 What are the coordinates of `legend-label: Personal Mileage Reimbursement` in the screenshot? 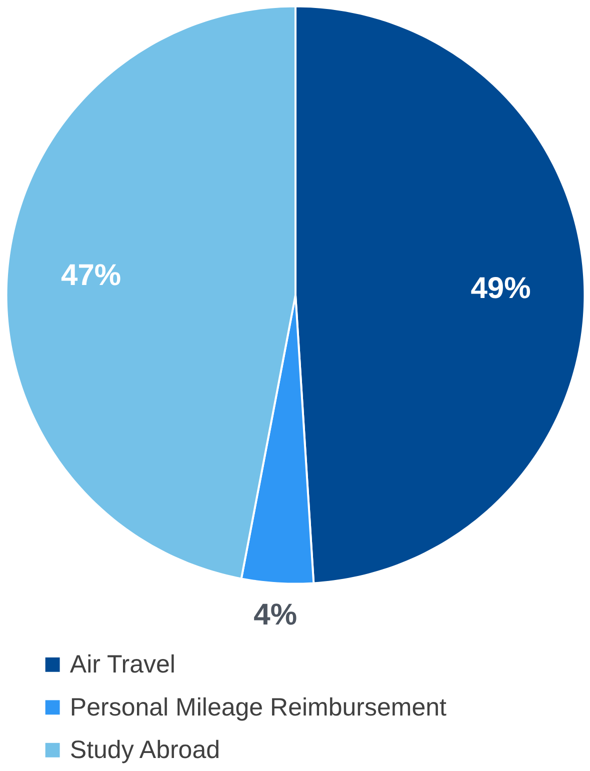 It's located at (258, 707).